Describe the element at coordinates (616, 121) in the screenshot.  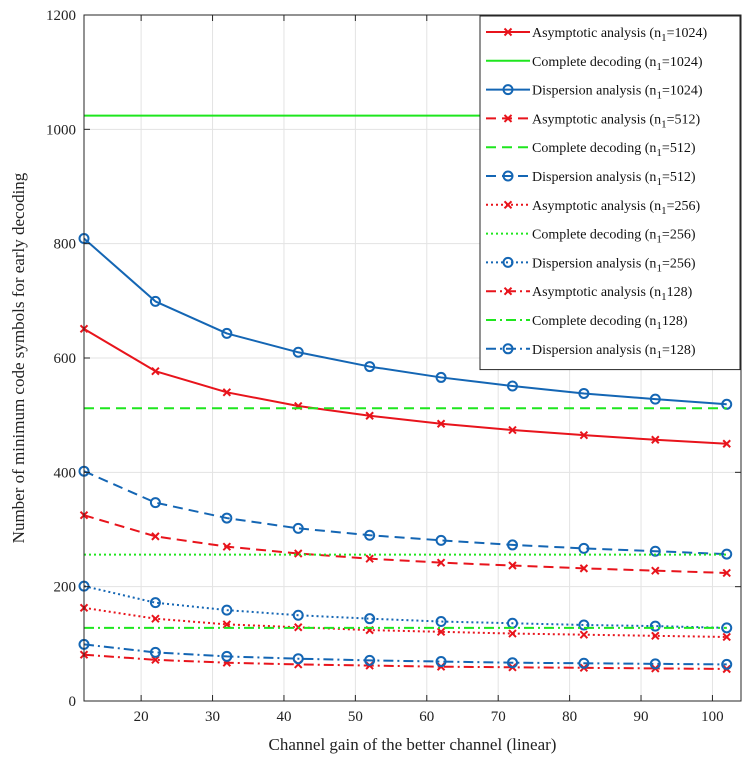
I see `legend-label: Asymptotic analysis (n1=512)` at that location.